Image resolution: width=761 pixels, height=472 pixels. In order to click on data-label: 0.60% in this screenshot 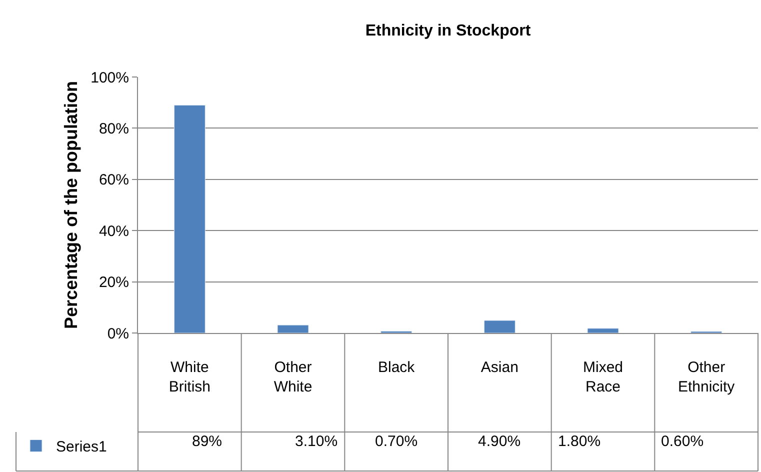, I will do `click(682, 441)`.